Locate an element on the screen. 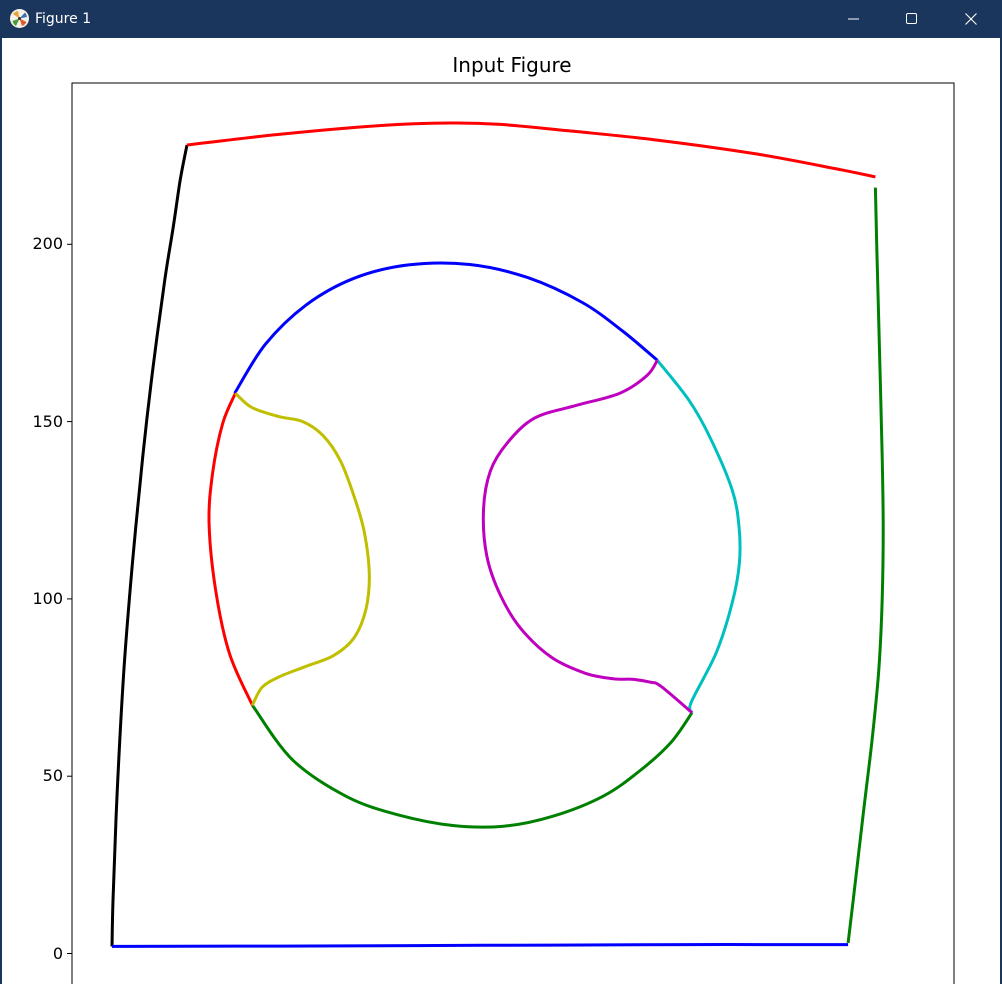 This screenshot has width=1002, height=984. minimize-icon is located at coordinates (853, 19).